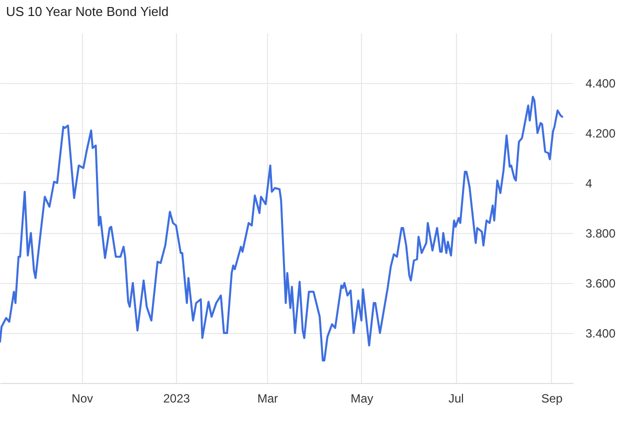 This screenshot has width=625, height=433. Describe the element at coordinates (362, 399) in the screenshot. I see `x-tick-label: May` at that location.